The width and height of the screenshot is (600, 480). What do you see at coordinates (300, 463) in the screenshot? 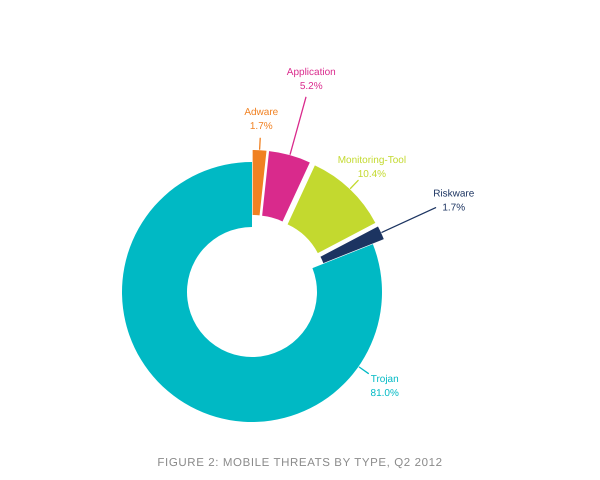
I see `text: FIGURE 2: MOBILE THREATS BY TYPE, Q2 2012` at bounding box center [300, 463].